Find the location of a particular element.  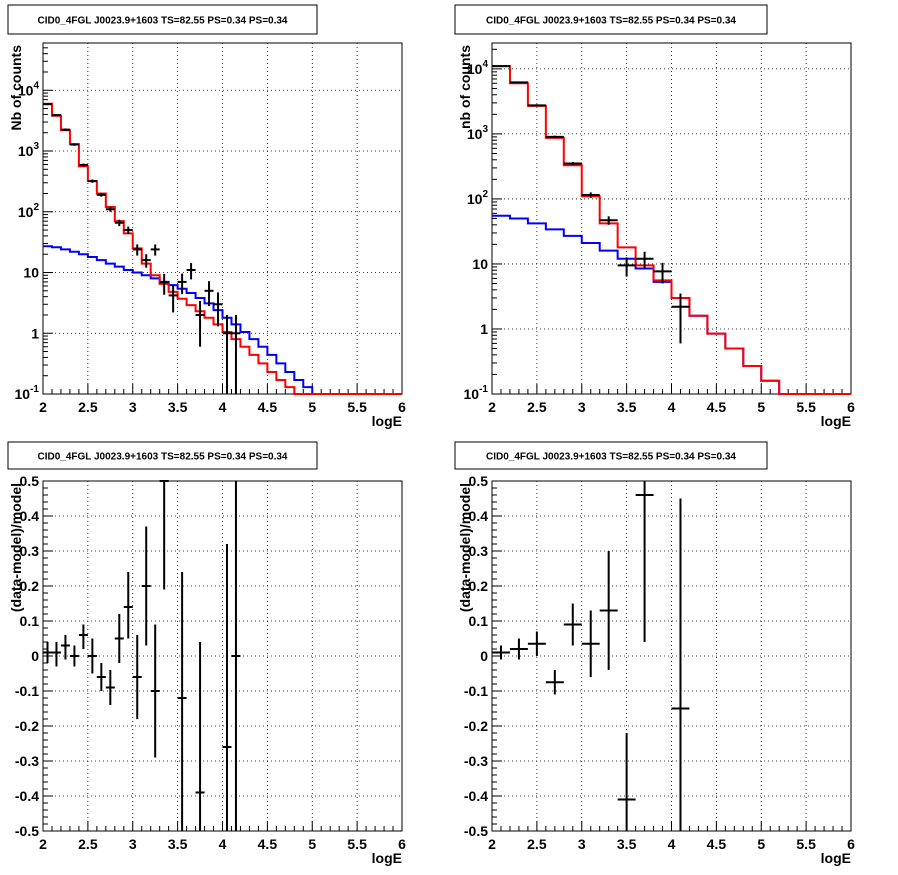

y-axis-label: nb of counts is located at coordinates (465, 87).